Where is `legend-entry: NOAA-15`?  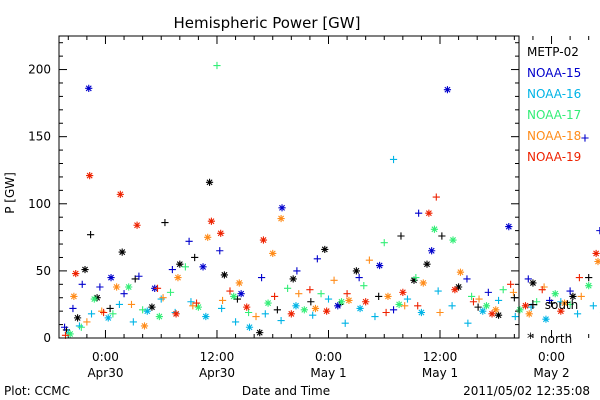 legend-entry: NOAA-15 is located at coordinates (554, 73).